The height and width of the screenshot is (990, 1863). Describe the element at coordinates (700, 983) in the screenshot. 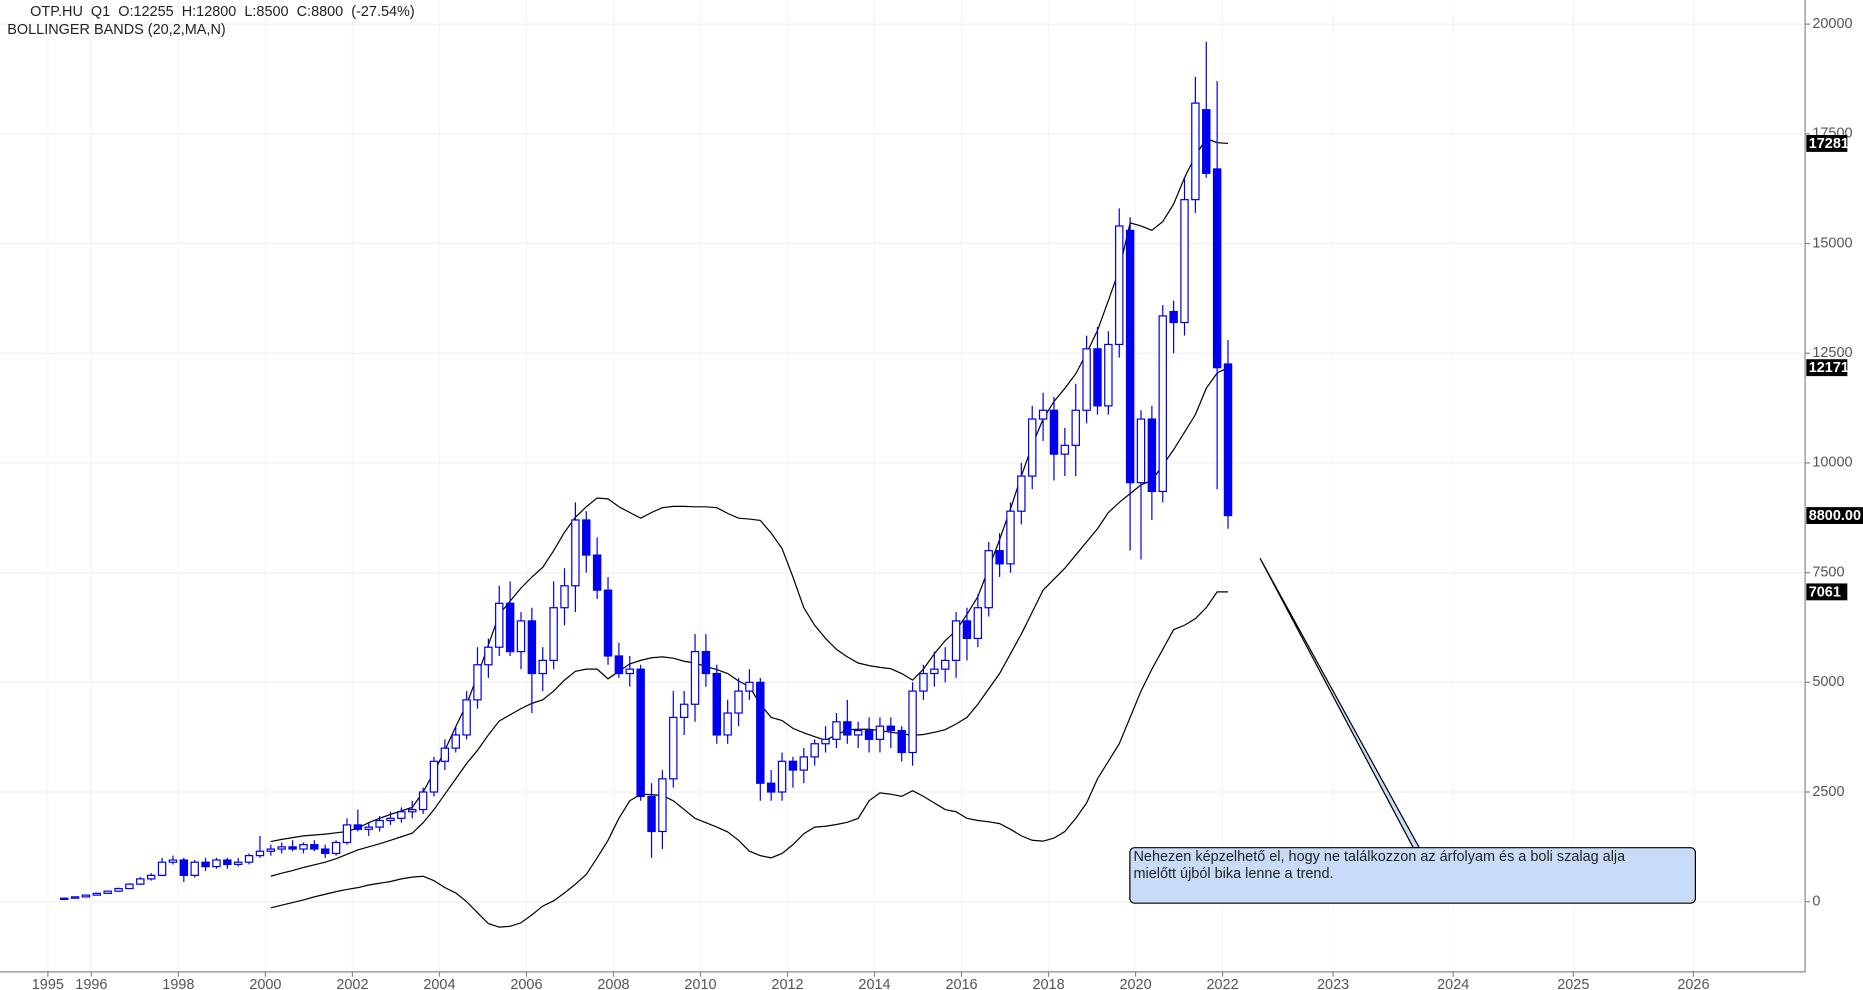

I see `x-tick-label: 2010` at that location.